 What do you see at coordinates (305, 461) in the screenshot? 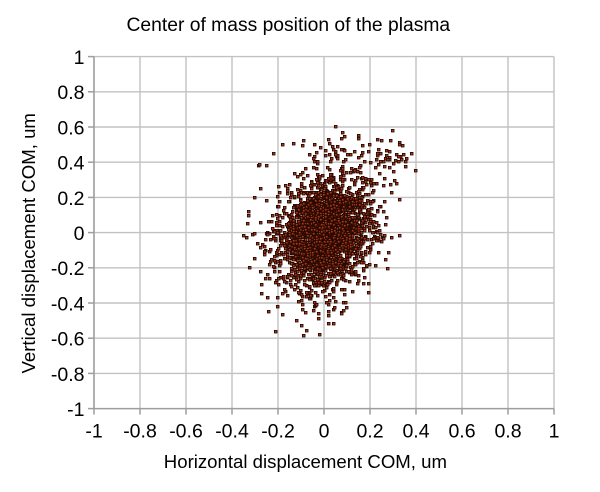
I see `svg-text:Horizontal displacement COM, u: Horizontal displacement COM, um` at bounding box center [305, 461].